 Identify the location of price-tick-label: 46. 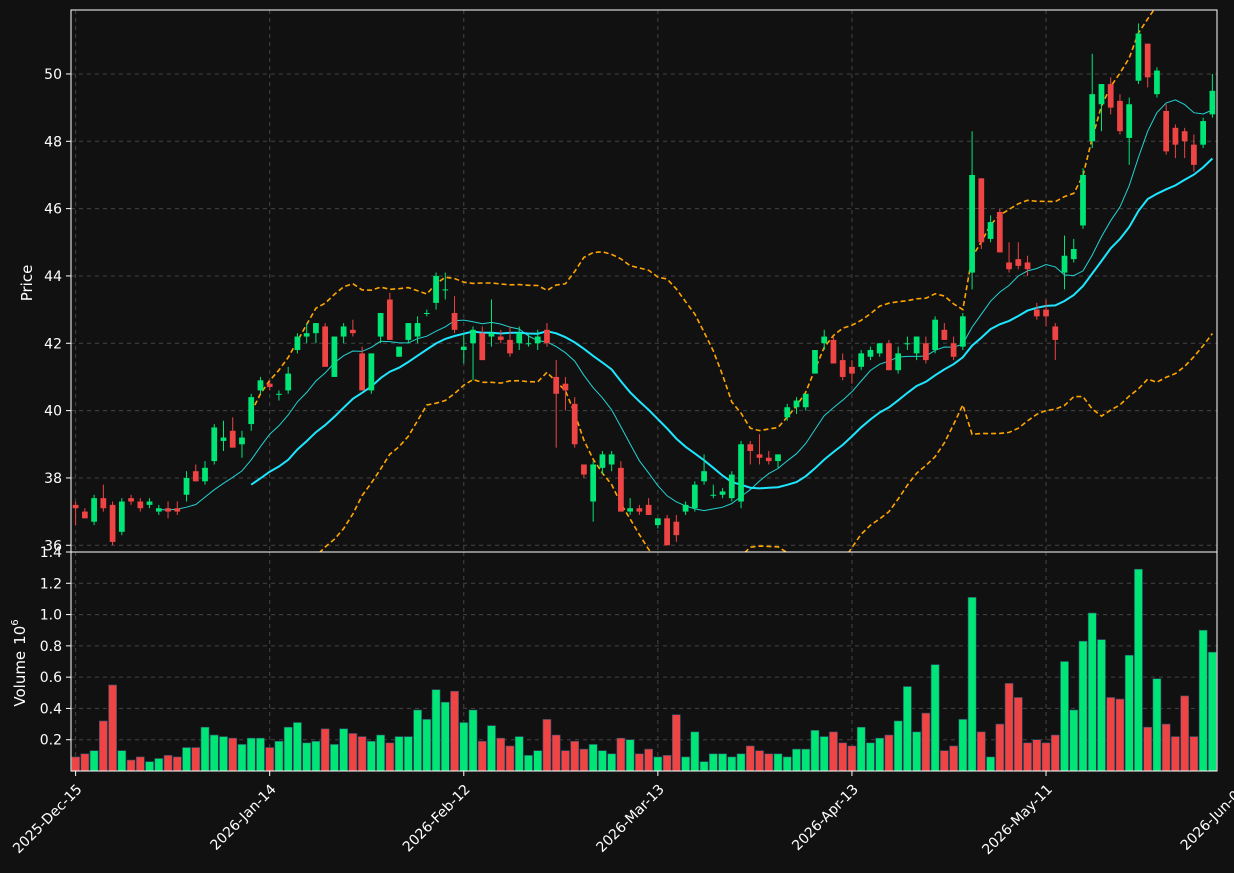
(53, 210).